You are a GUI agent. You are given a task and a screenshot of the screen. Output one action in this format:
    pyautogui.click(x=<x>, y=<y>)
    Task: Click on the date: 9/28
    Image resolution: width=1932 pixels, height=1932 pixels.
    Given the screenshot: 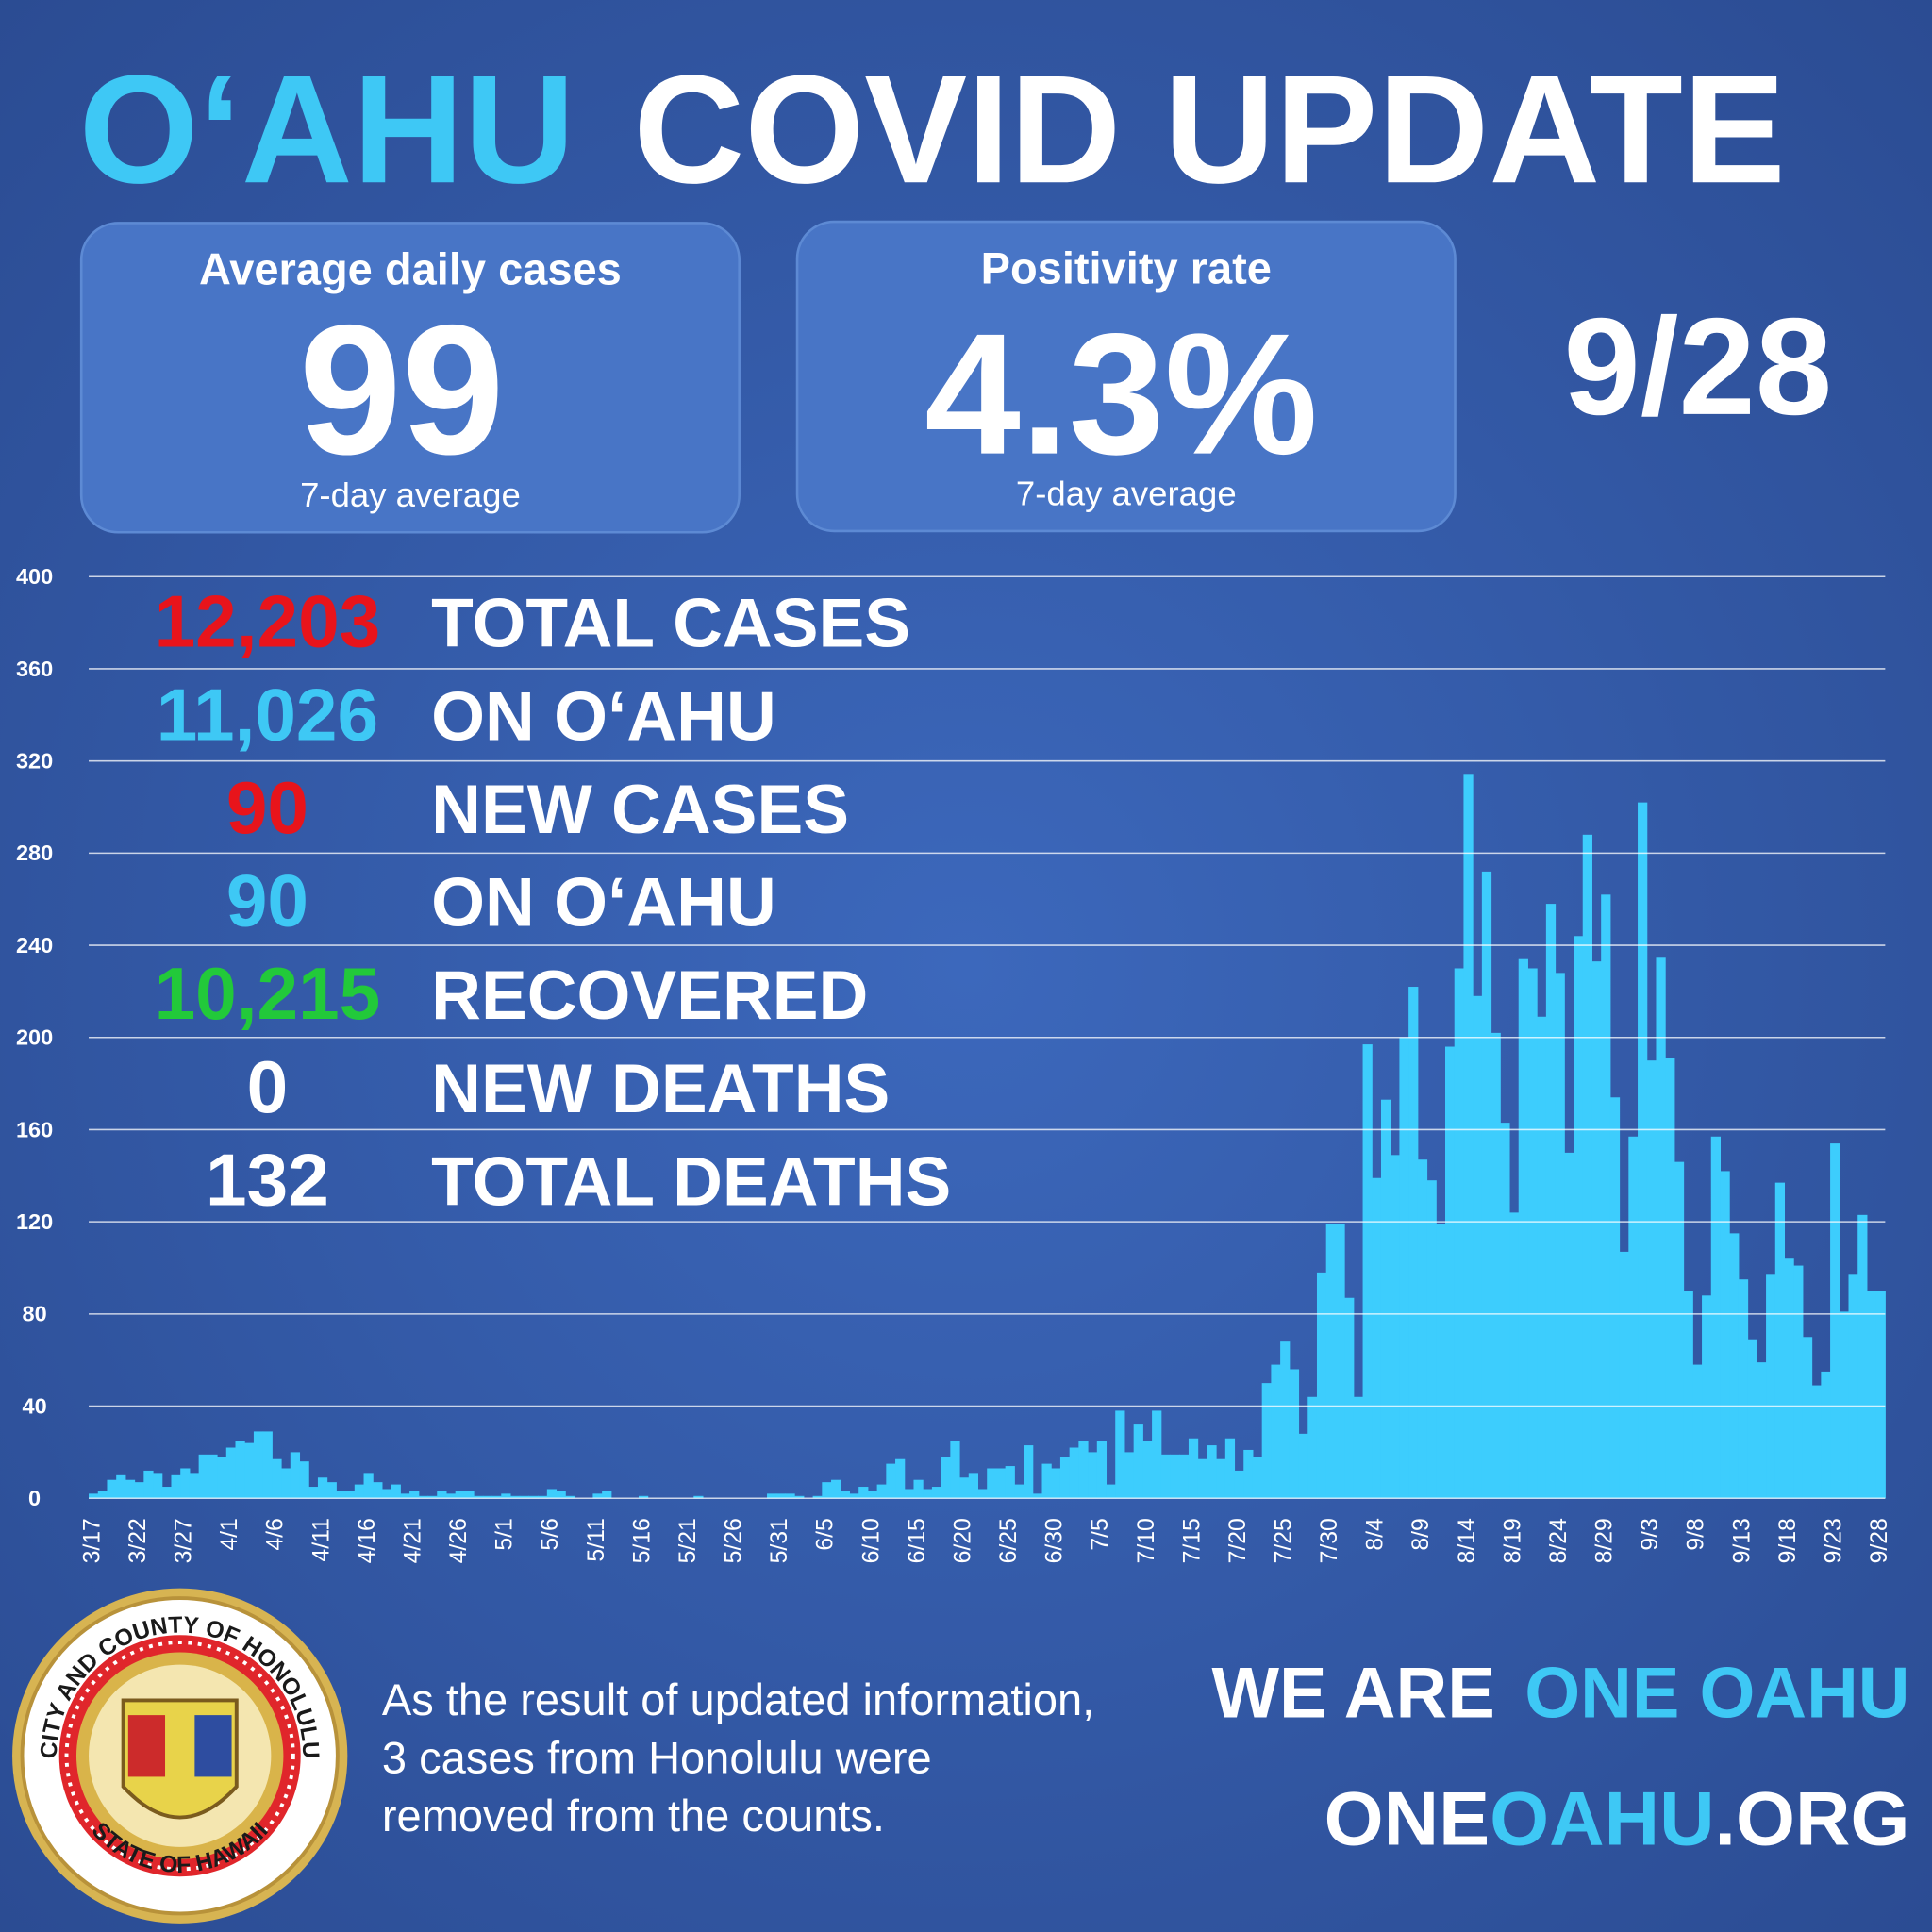 What is the action you would take?
    pyautogui.click(x=1697, y=366)
    